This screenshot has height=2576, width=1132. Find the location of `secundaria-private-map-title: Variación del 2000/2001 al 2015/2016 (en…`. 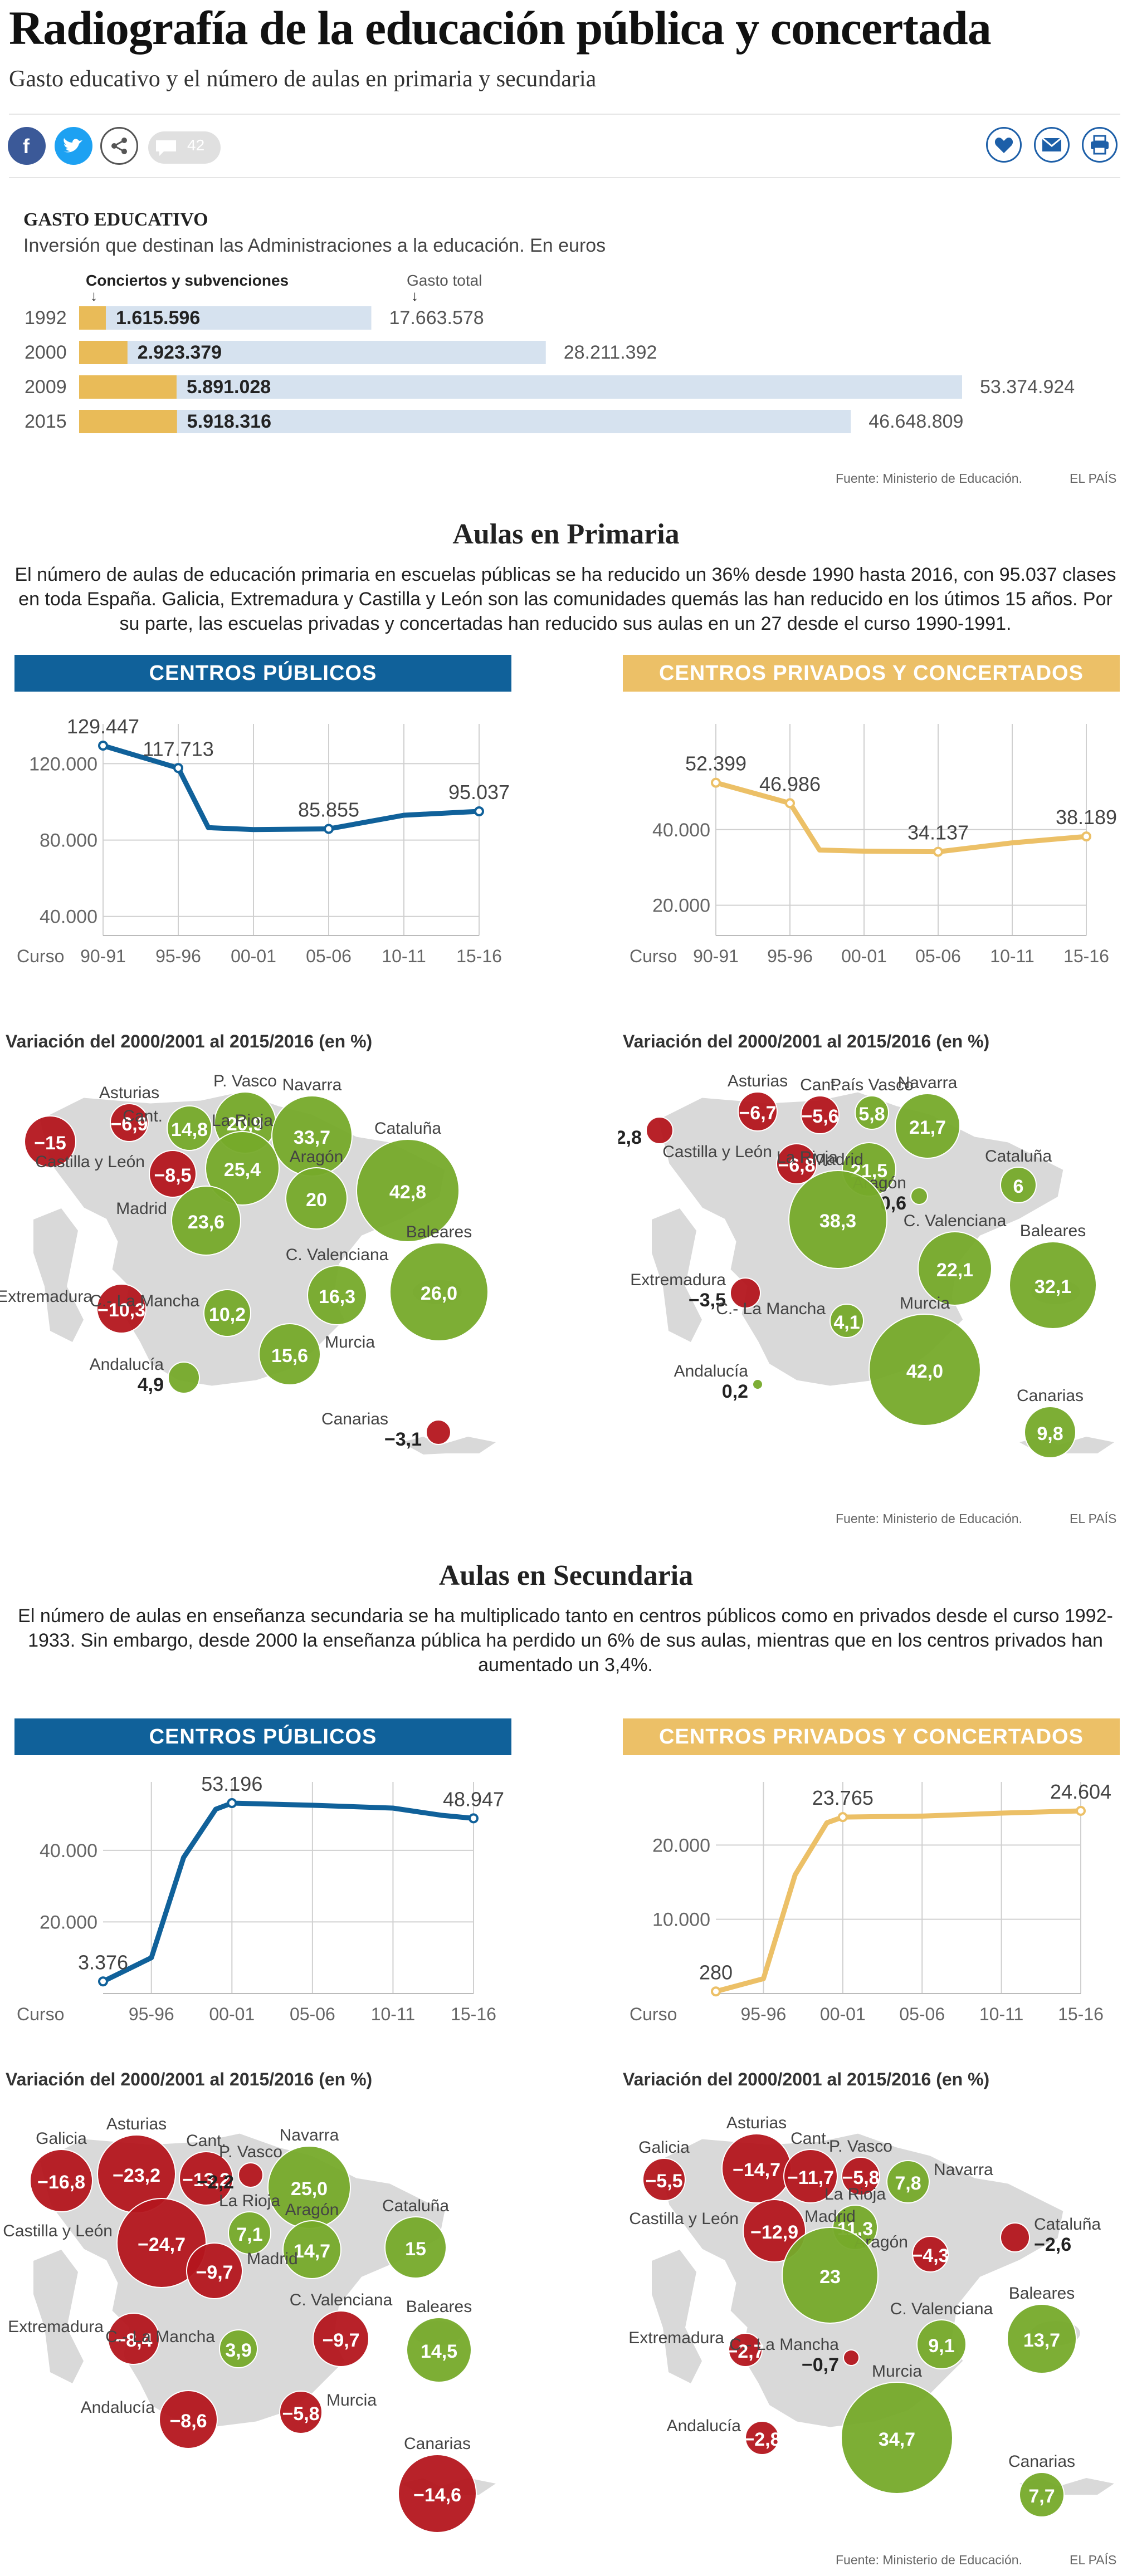

secundaria-private-map-title: Variación del 2000/2001 al 2015/2016 (en… is located at coordinates (807, 2079).